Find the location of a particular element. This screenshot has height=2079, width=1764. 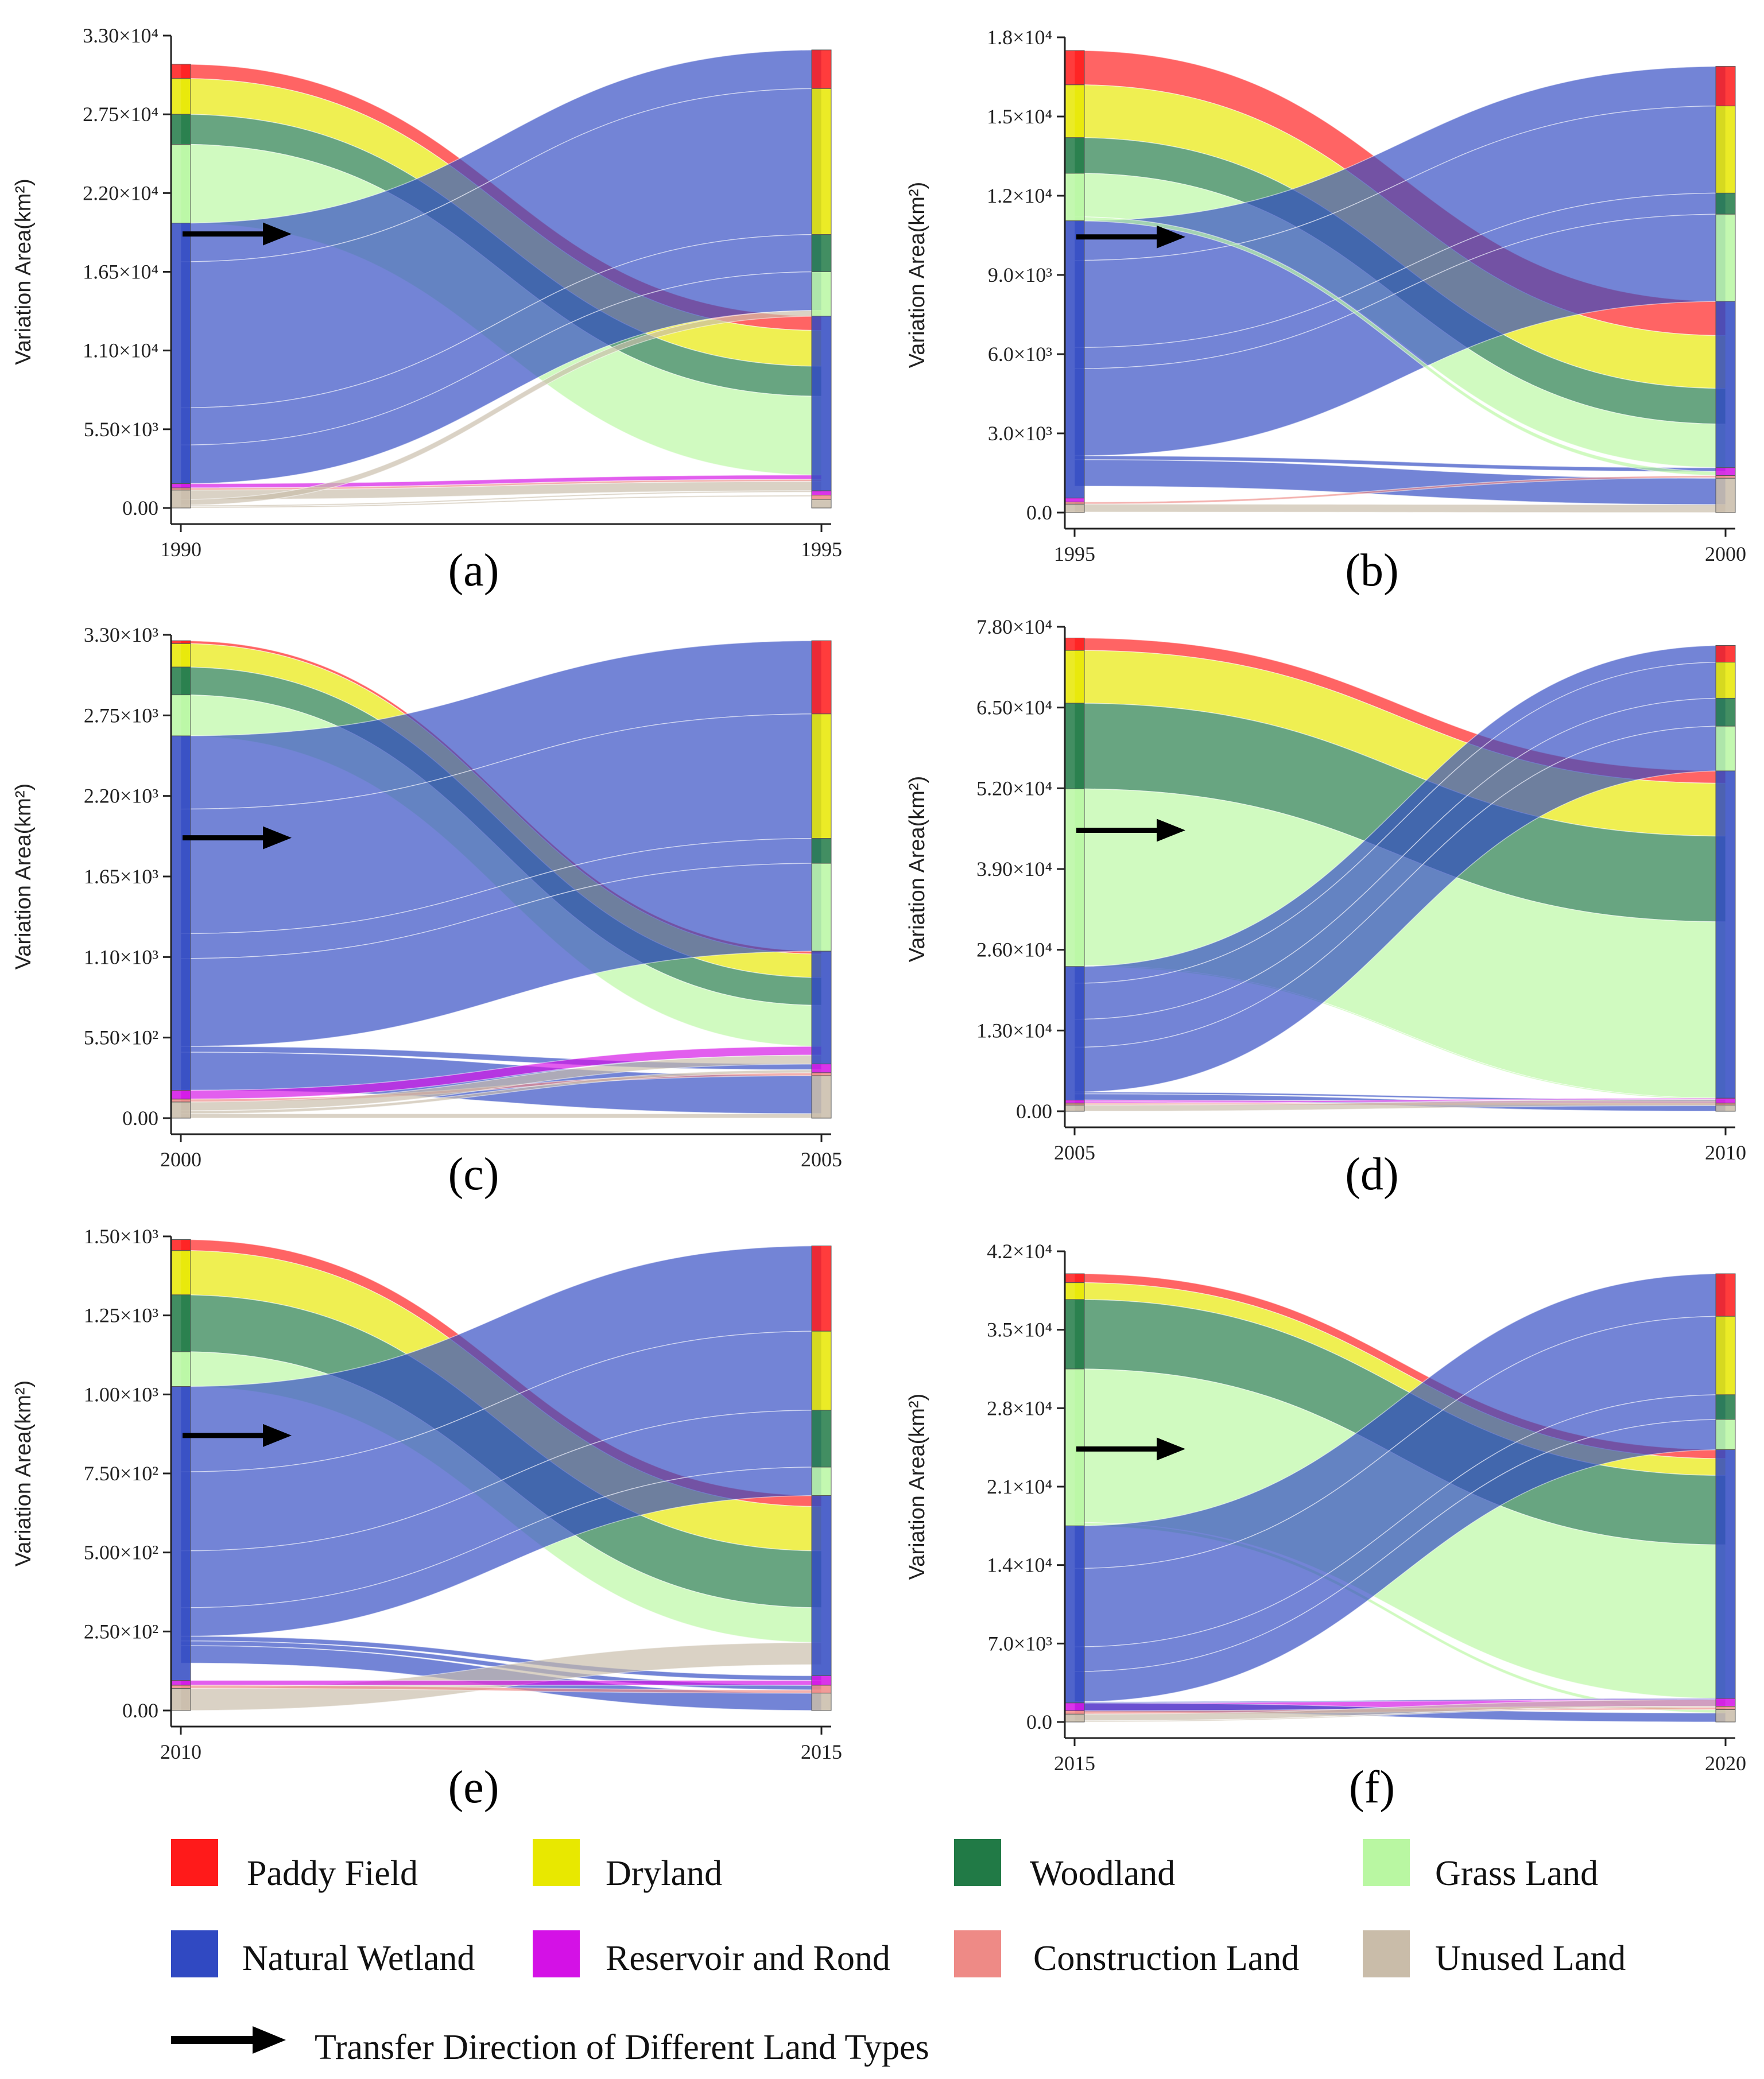

legend-swatch-natural-wetland is located at coordinates (194, 1954).